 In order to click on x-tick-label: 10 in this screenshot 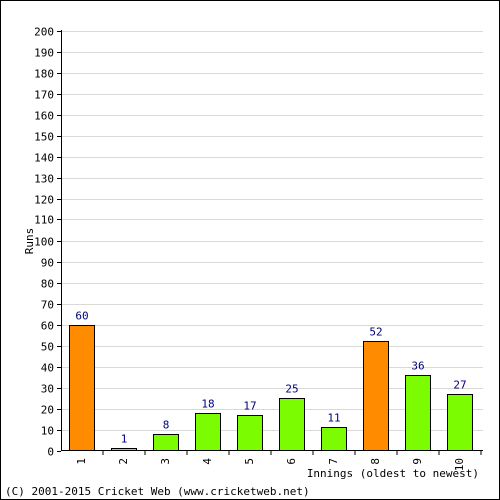, I will do `click(459, 464)`.